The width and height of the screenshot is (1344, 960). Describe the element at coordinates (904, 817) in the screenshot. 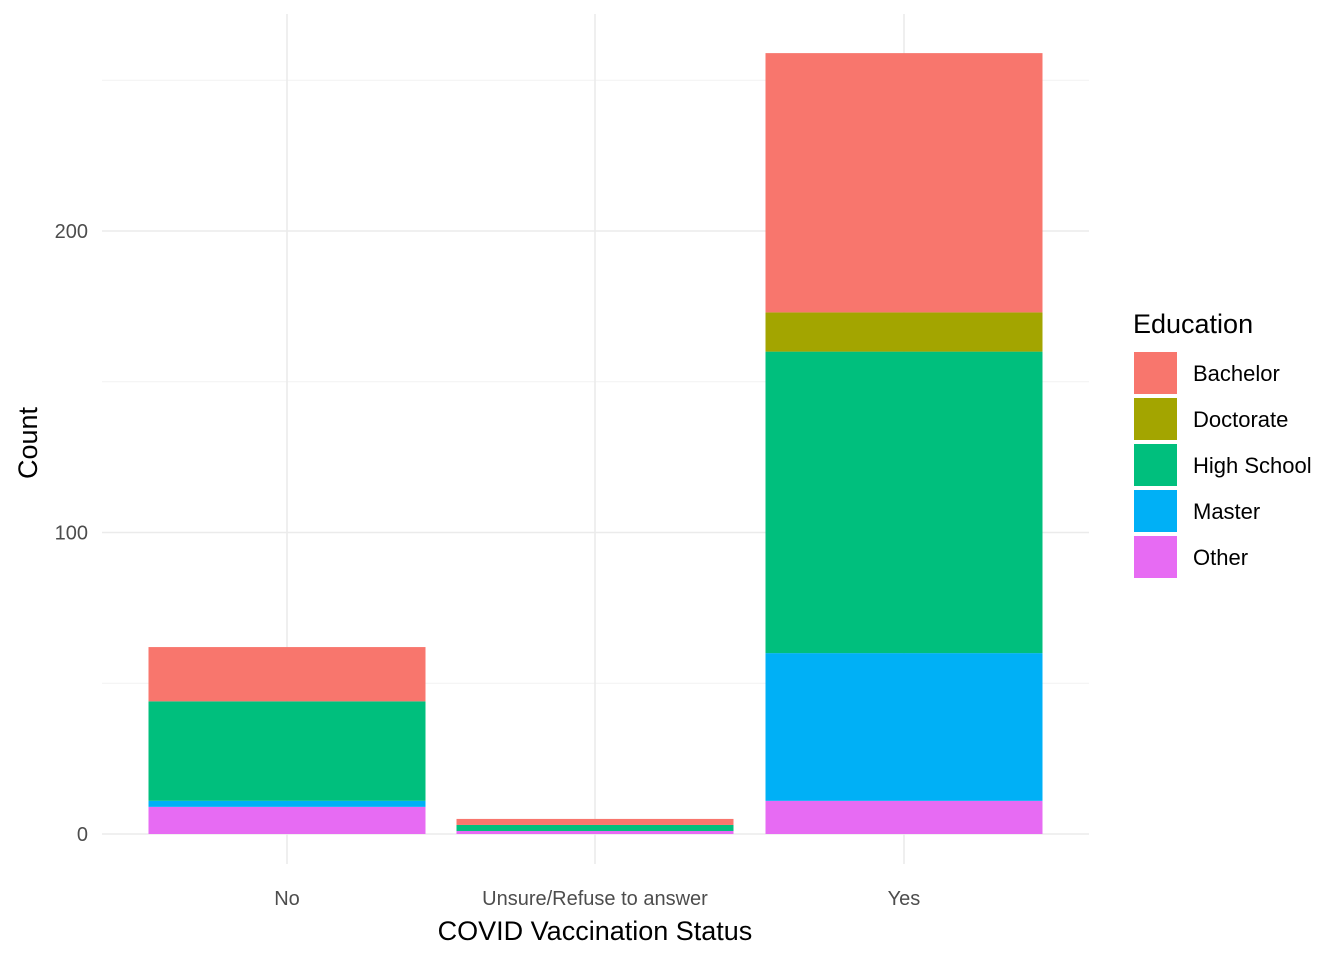

I see `bar-yes-other` at that location.